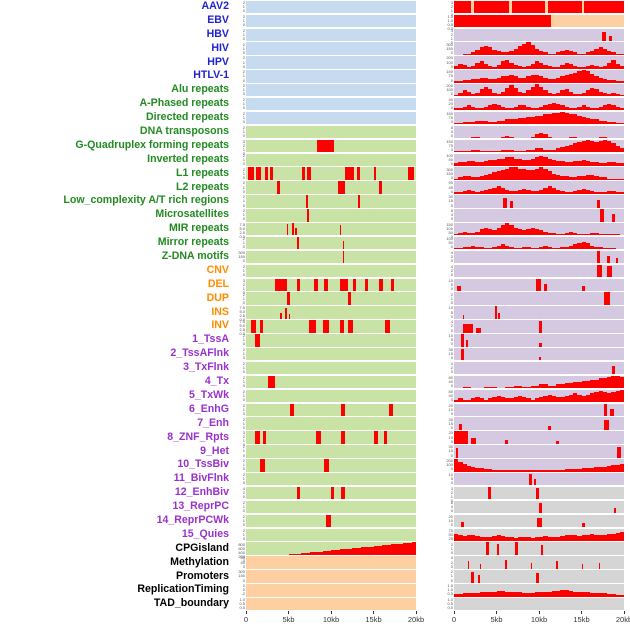 This screenshot has width=630, height=630. I want to click on track-row: 14_ReprPCWk 2 1 0 20 10 0, so click(315, 521).